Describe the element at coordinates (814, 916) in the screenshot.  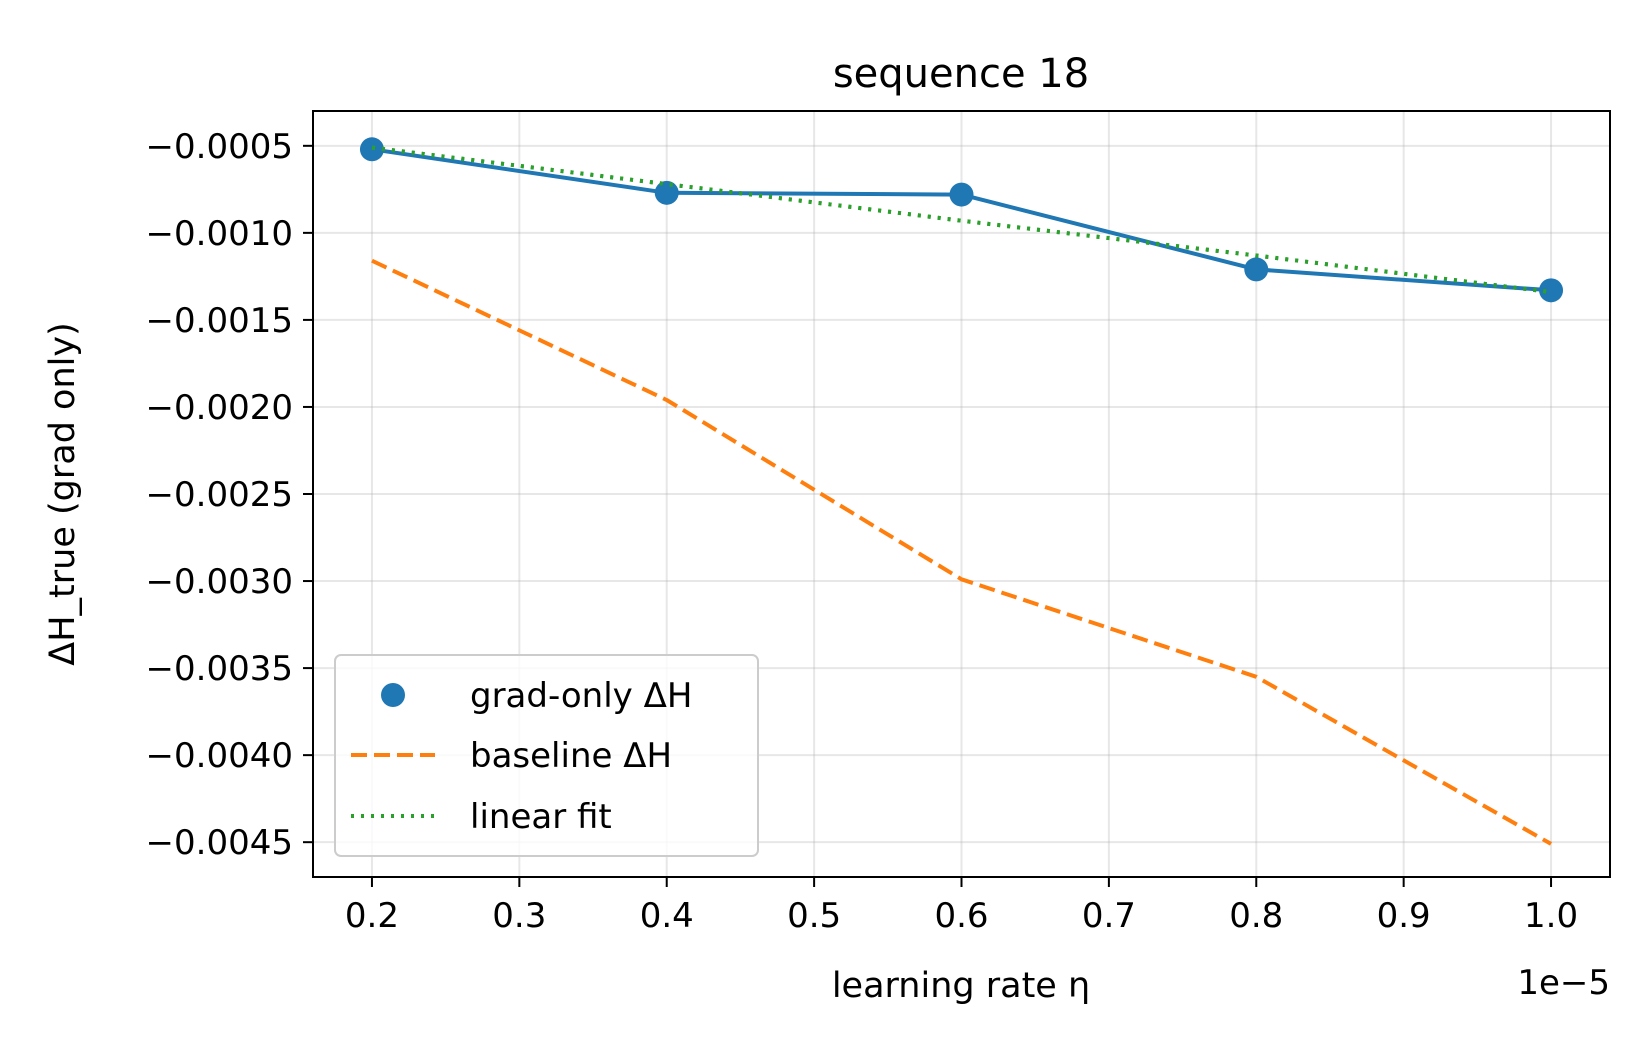
I see `x-tick-label: 0.5` at that location.